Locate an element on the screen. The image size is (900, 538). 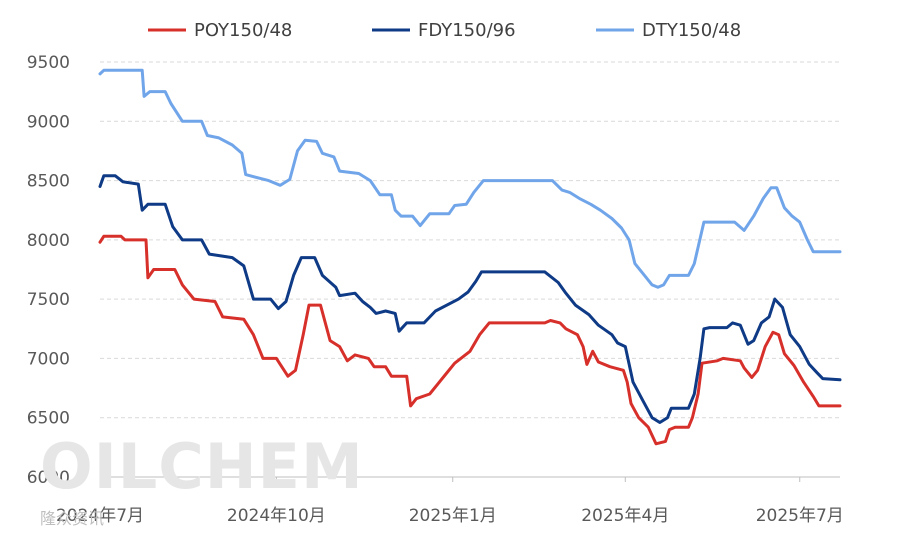
x-tick-label: 2024年7月 is located at coordinates (100, 516).